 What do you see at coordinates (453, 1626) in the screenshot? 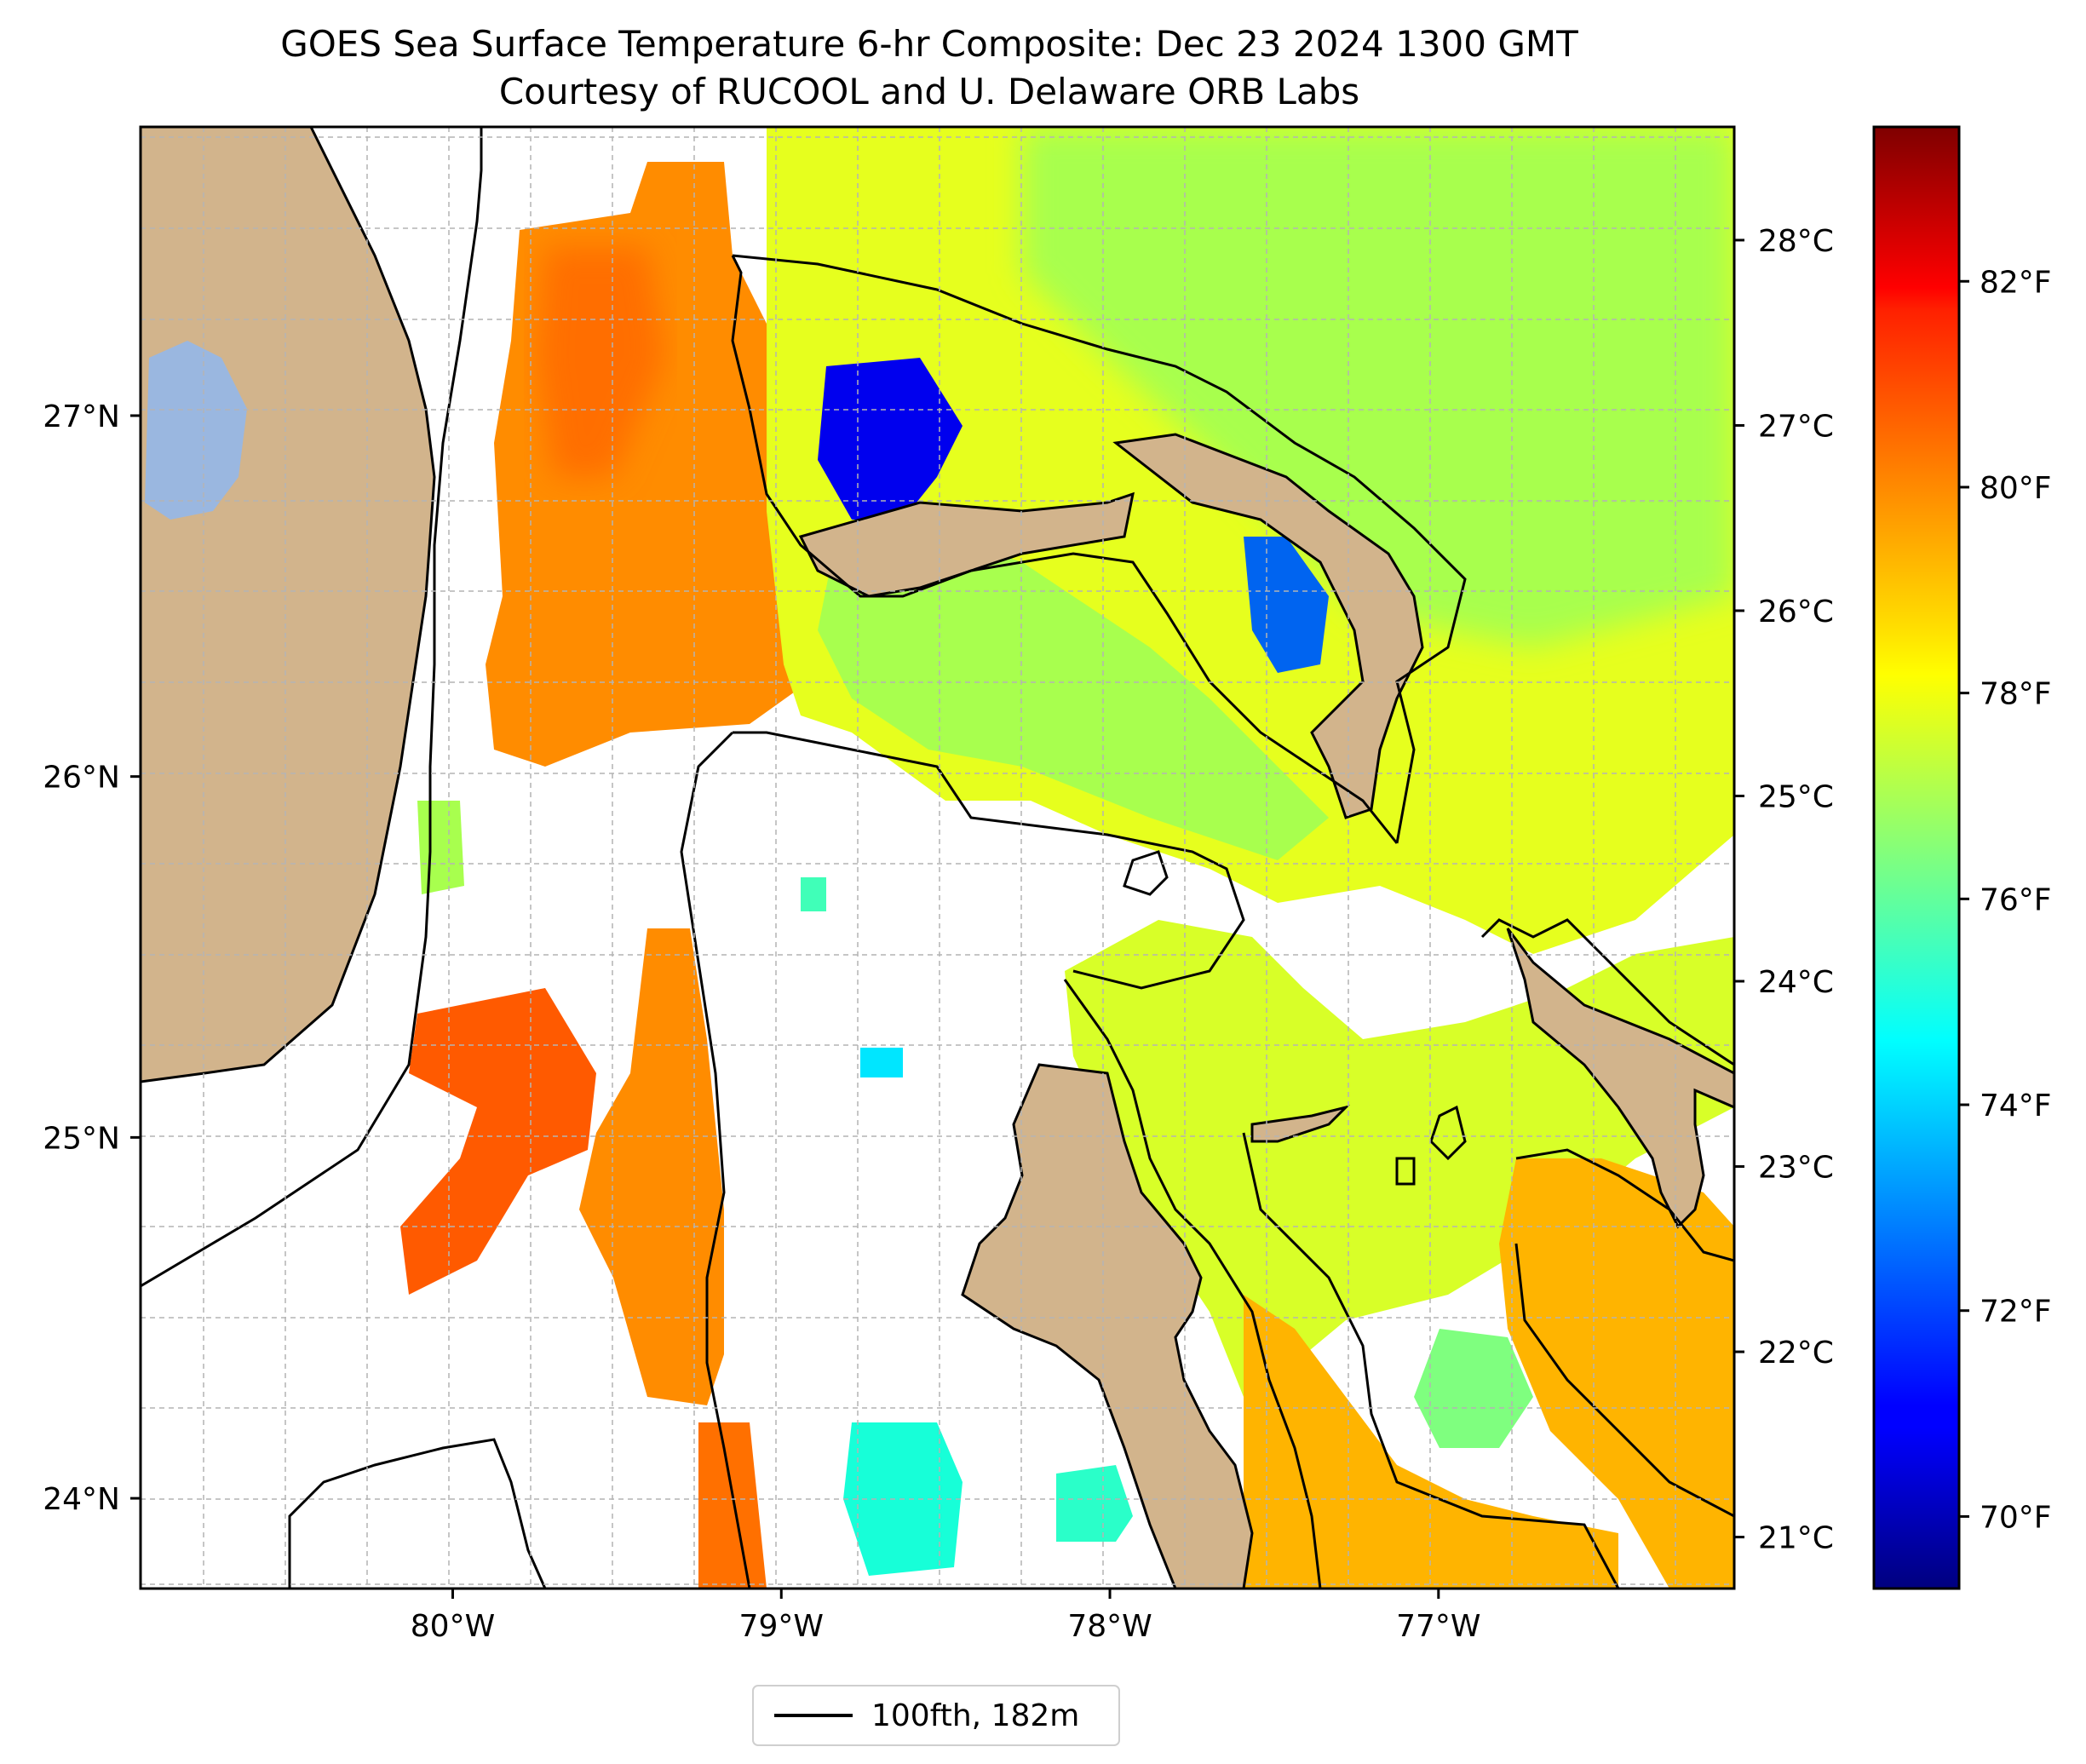
I see `lon-tick-label: 80°W` at bounding box center [453, 1626].